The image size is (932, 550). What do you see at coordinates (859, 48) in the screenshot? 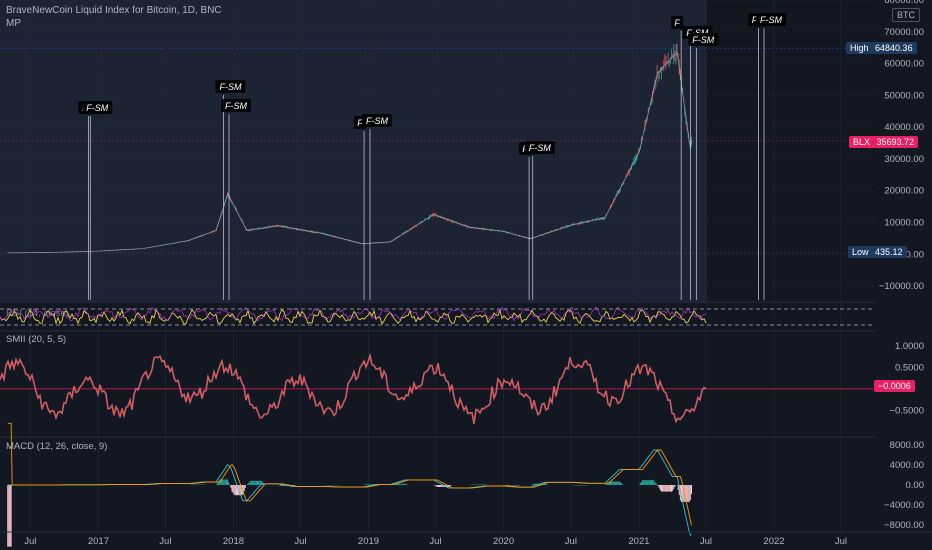
I see `high-badge-label: High` at bounding box center [859, 48].